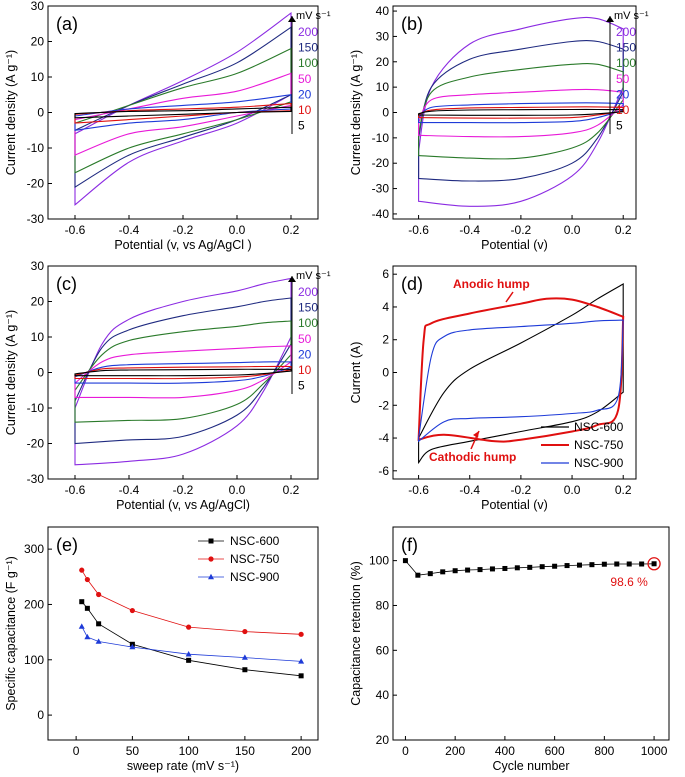  What do you see at coordinates (654, 564) in the screenshot?
I see `highlight-ring` at bounding box center [654, 564].